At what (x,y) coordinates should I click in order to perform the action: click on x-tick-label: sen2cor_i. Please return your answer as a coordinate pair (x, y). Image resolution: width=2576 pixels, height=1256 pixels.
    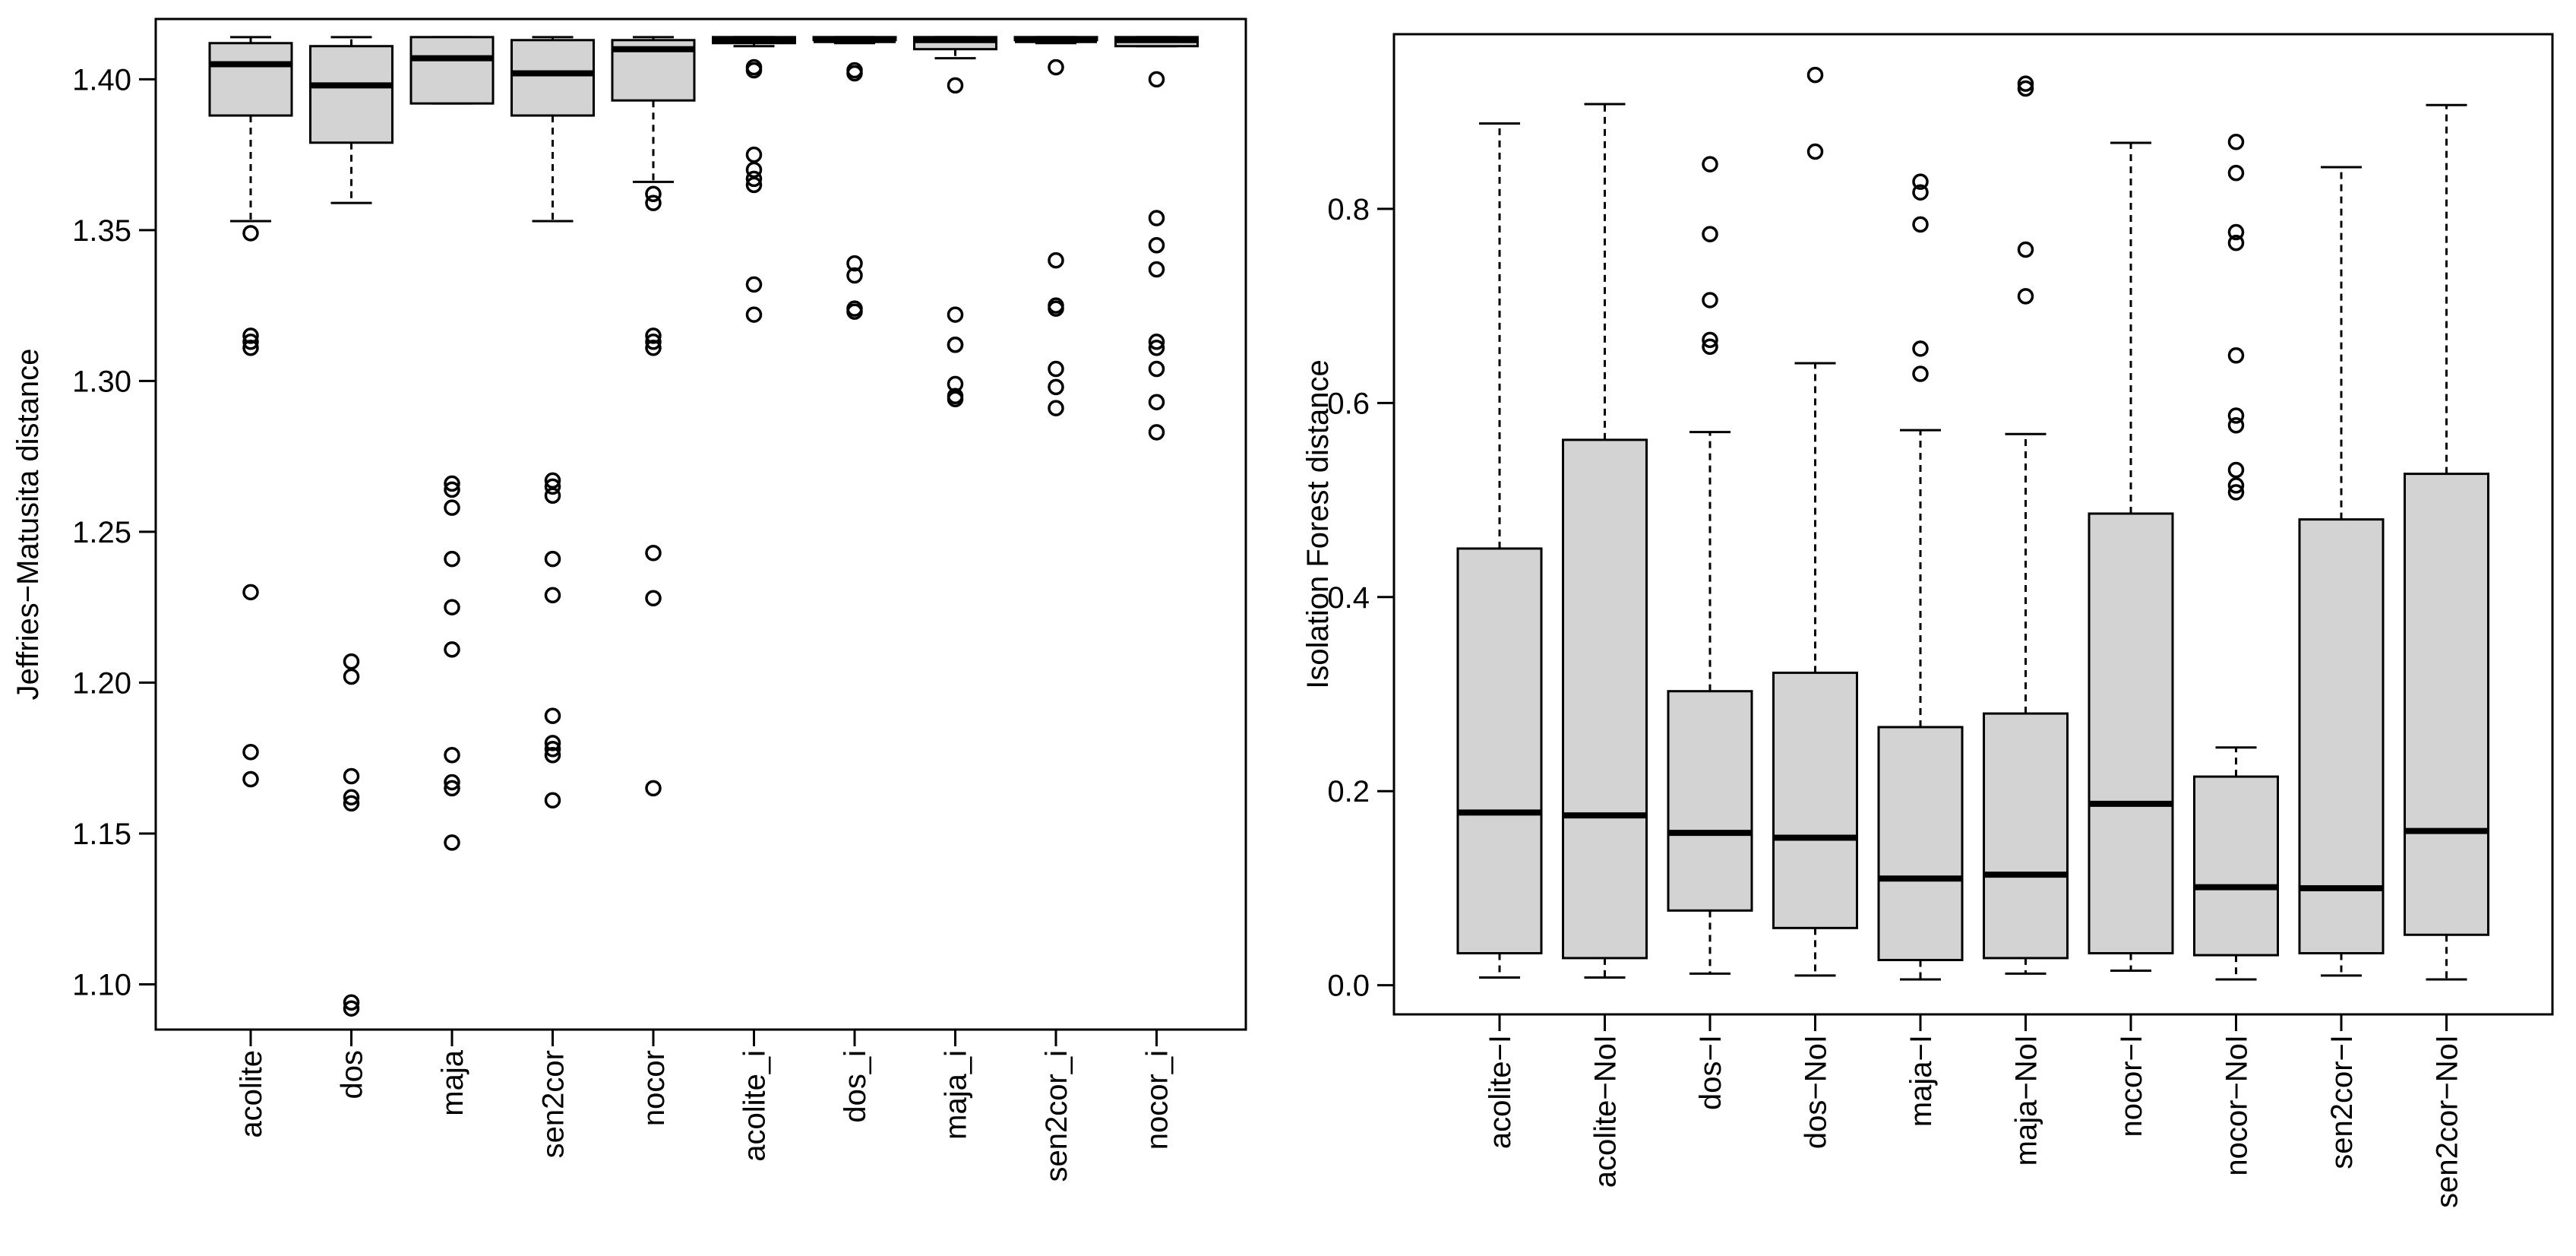
    Looking at the image, I should click on (1056, 1116).